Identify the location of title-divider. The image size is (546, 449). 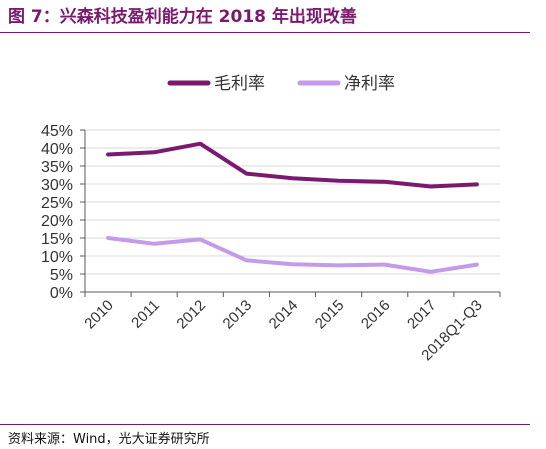
(265, 32).